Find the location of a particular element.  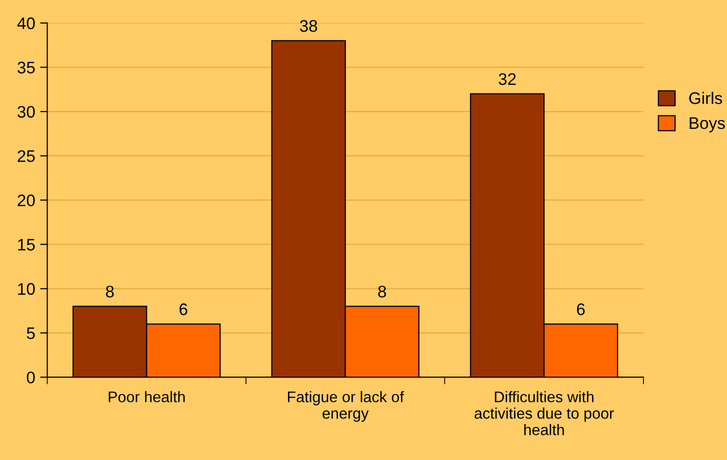

y-tick-label: 5 is located at coordinates (30, 334).